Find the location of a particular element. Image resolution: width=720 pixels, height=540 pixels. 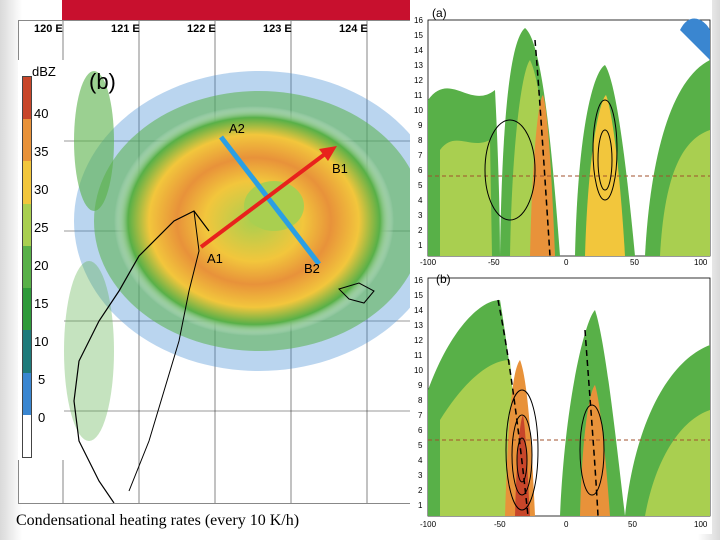

bottom-y-tick: 16 is located at coordinates (418, 280).